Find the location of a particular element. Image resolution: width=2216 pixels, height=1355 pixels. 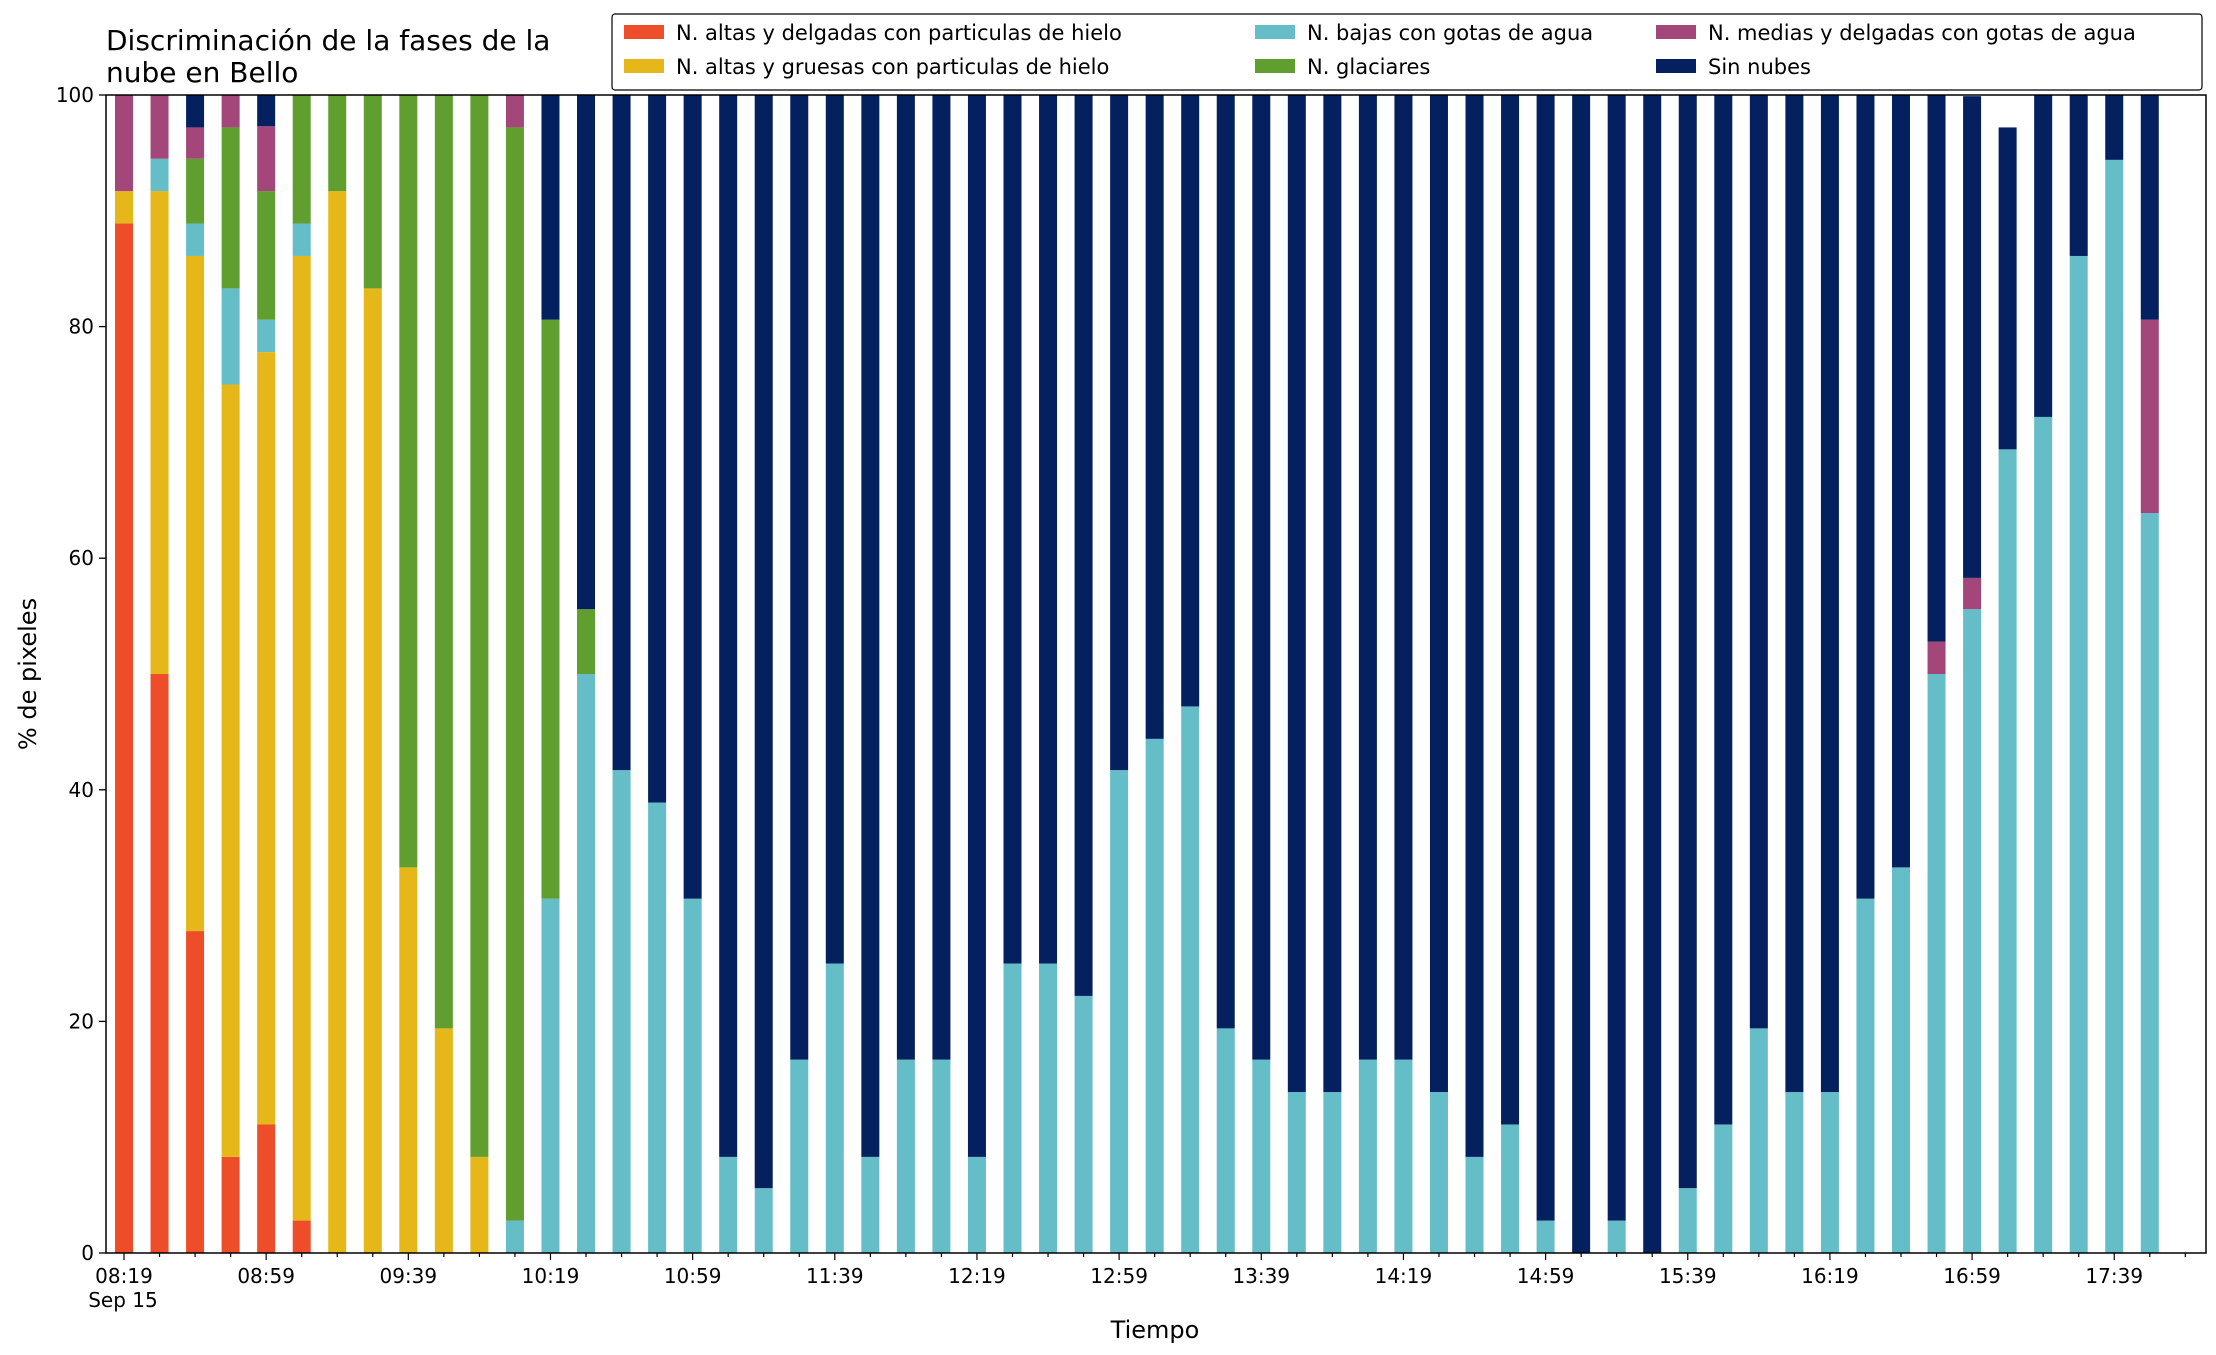

x-tick-label: 10:59 is located at coordinates (693, 1276).